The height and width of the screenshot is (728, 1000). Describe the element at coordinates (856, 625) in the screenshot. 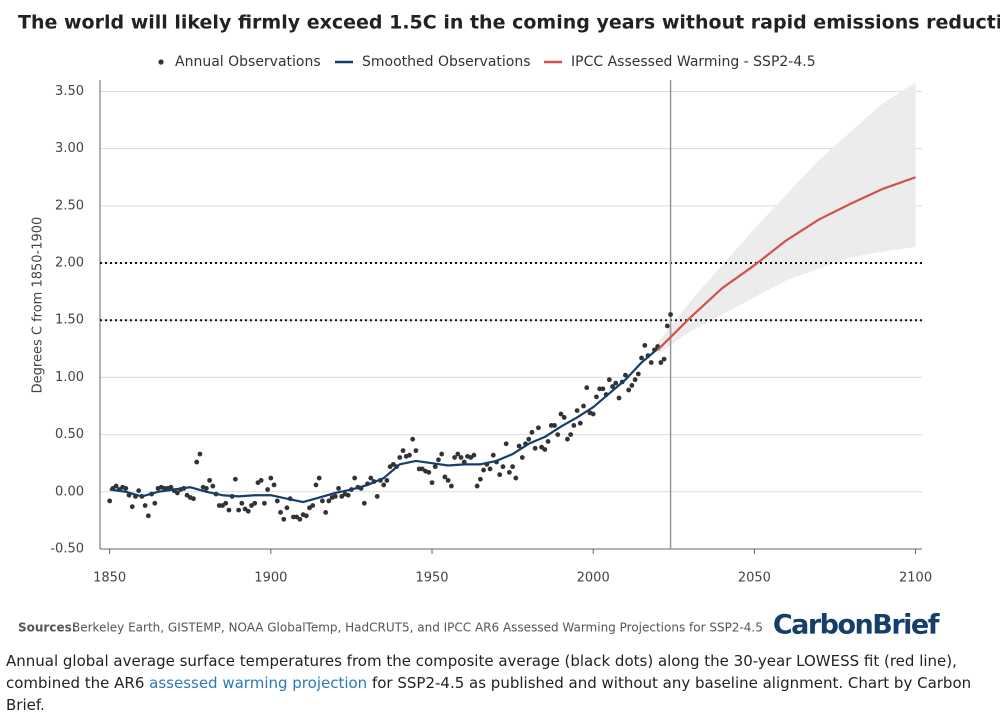

I see `logo: CarbonBrief` at that location.